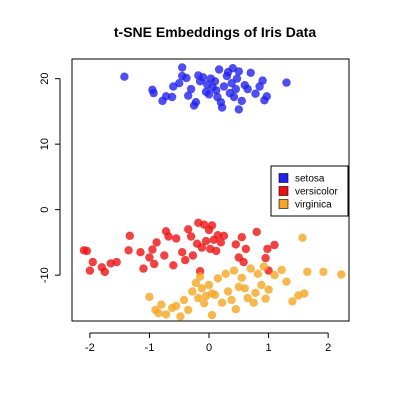 The image size is (400, 400). I want to click on y-axis: -10 0 10 20, so click(50, 178).